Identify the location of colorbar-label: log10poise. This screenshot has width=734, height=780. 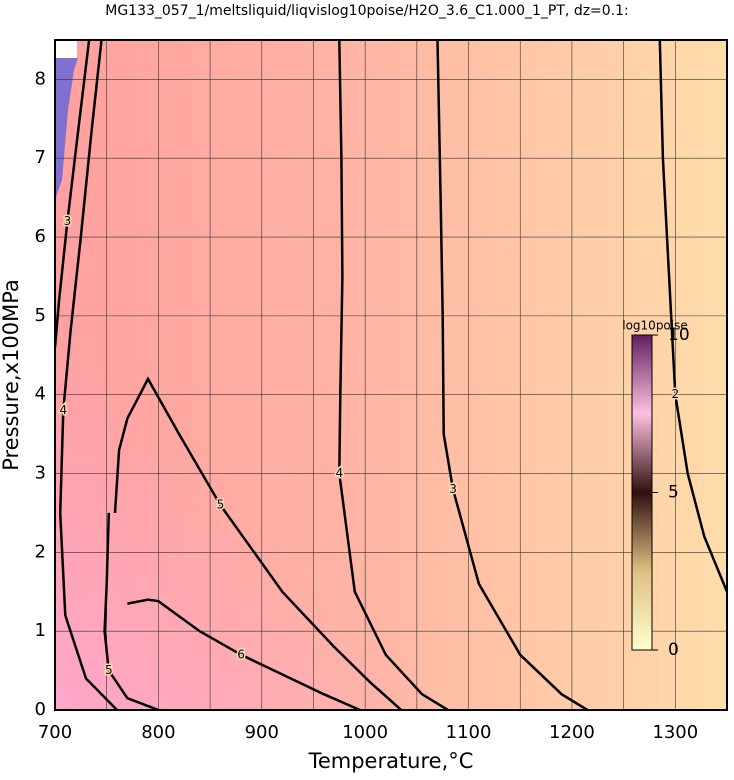
(655, 326).